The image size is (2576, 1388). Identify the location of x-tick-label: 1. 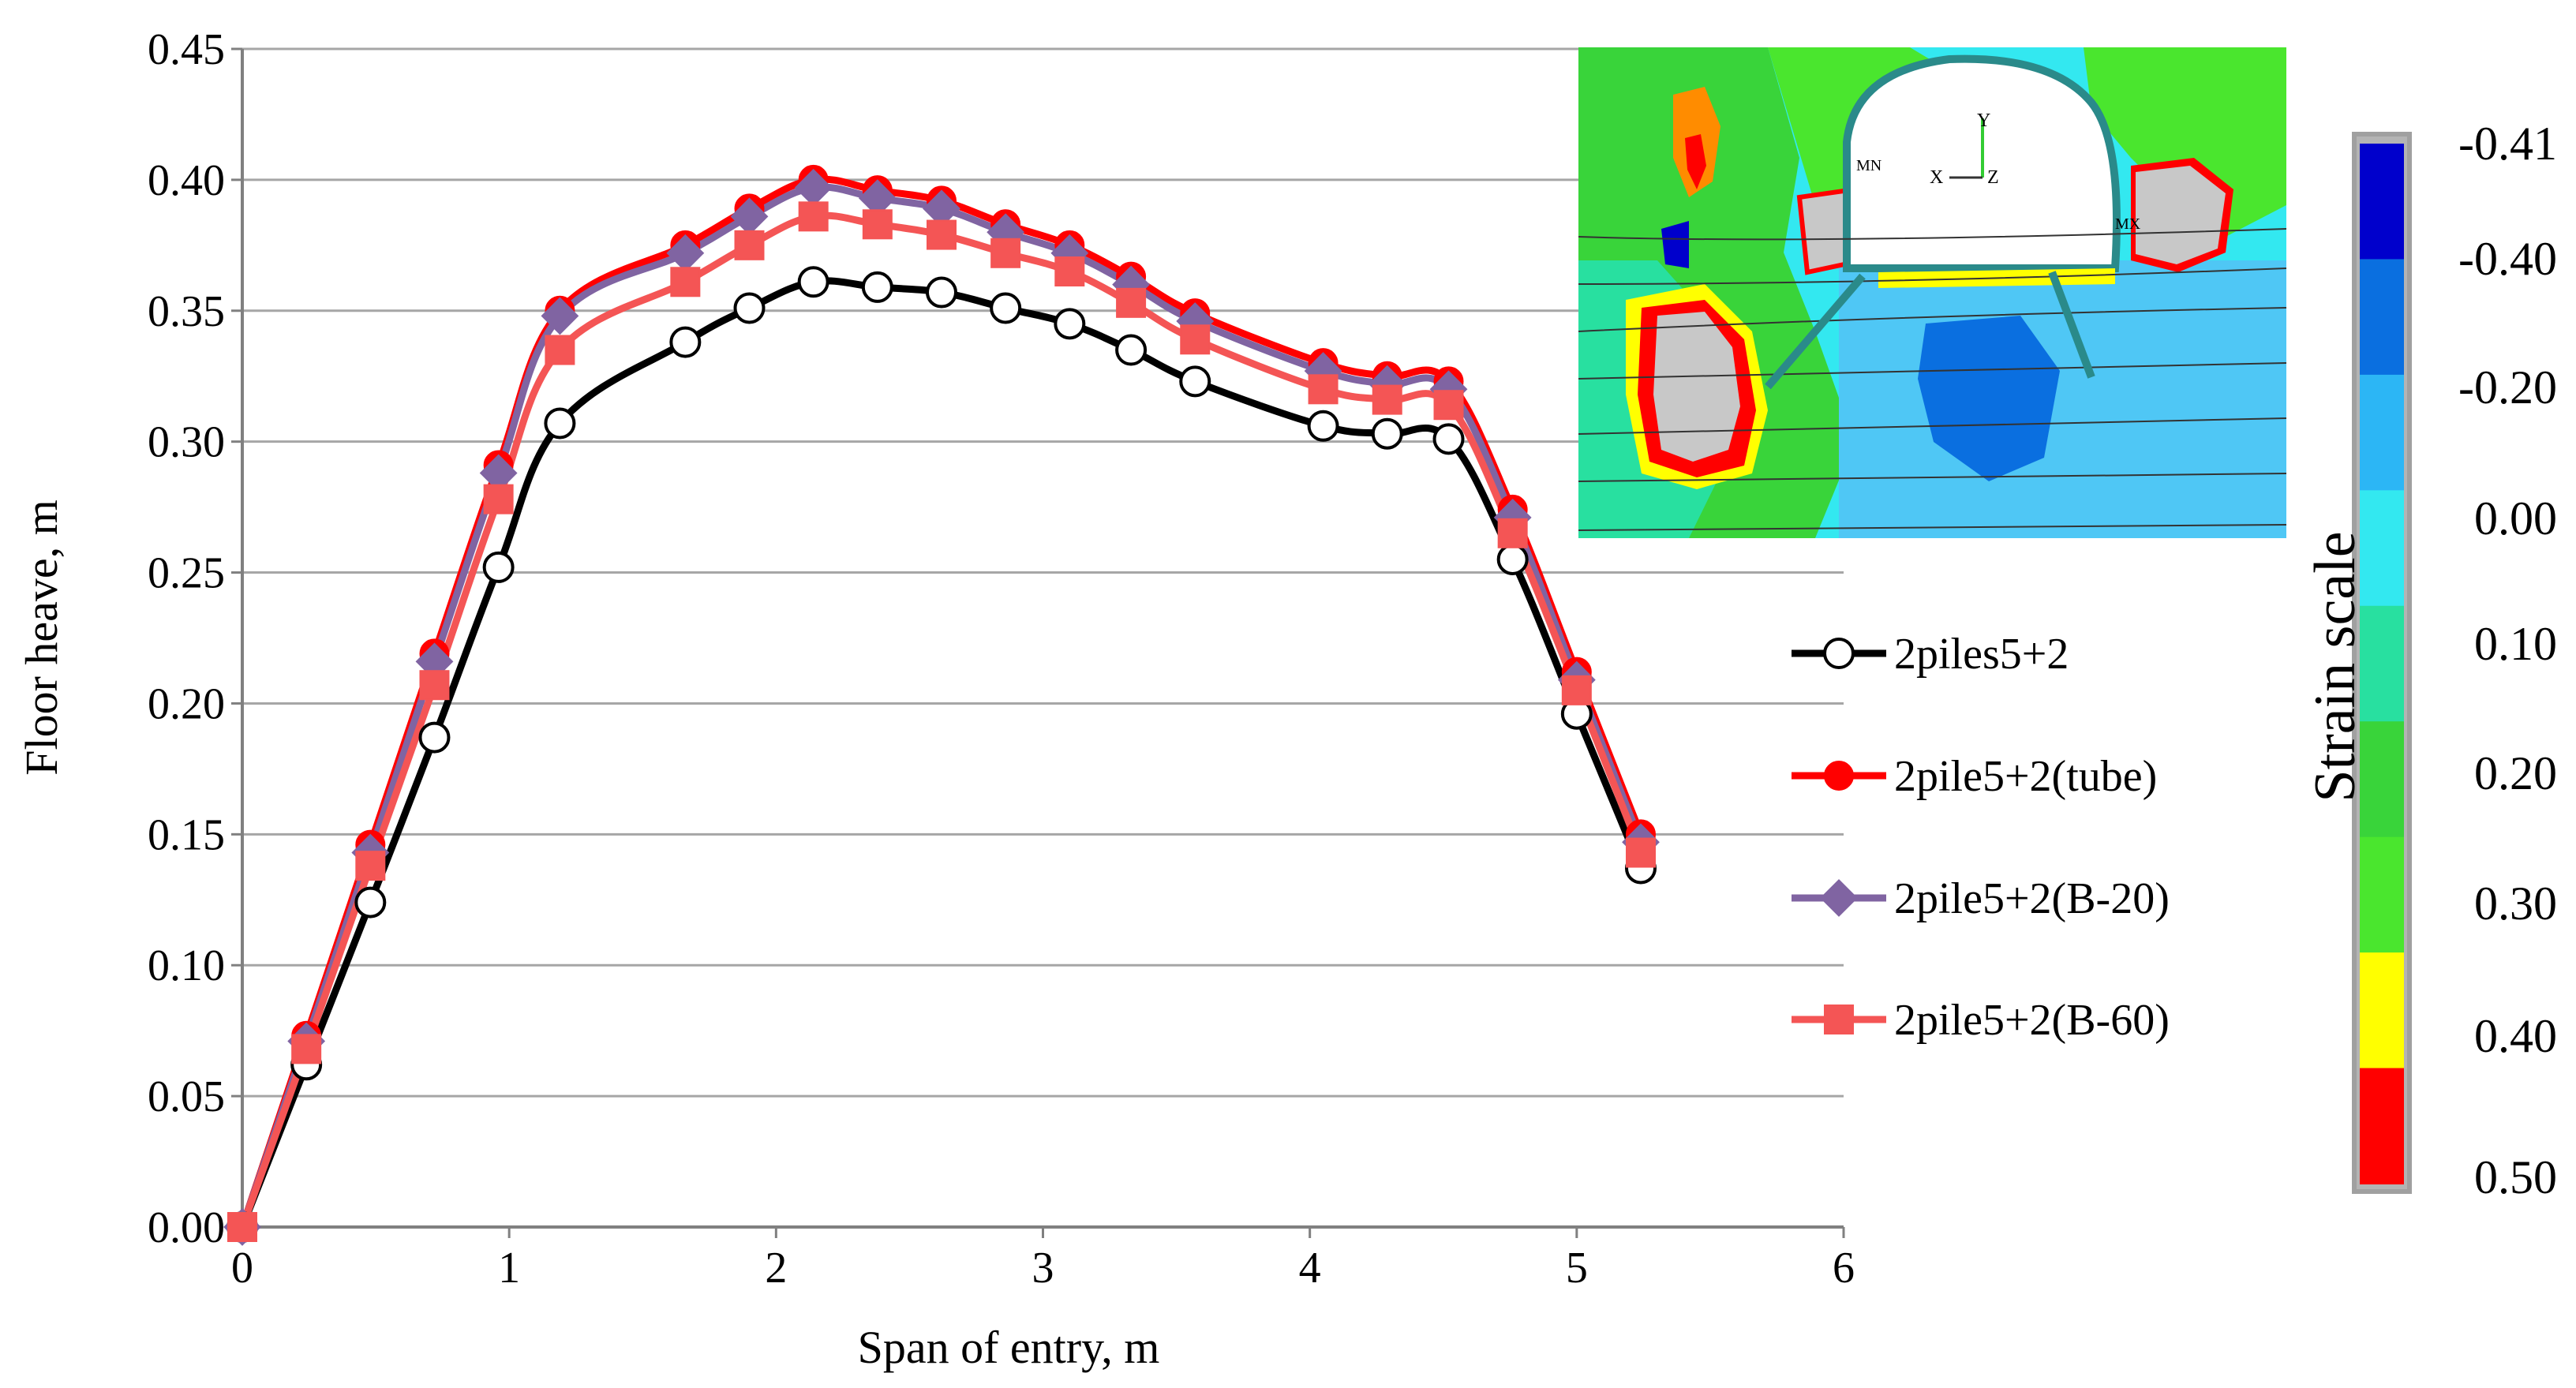
(509, 1268).